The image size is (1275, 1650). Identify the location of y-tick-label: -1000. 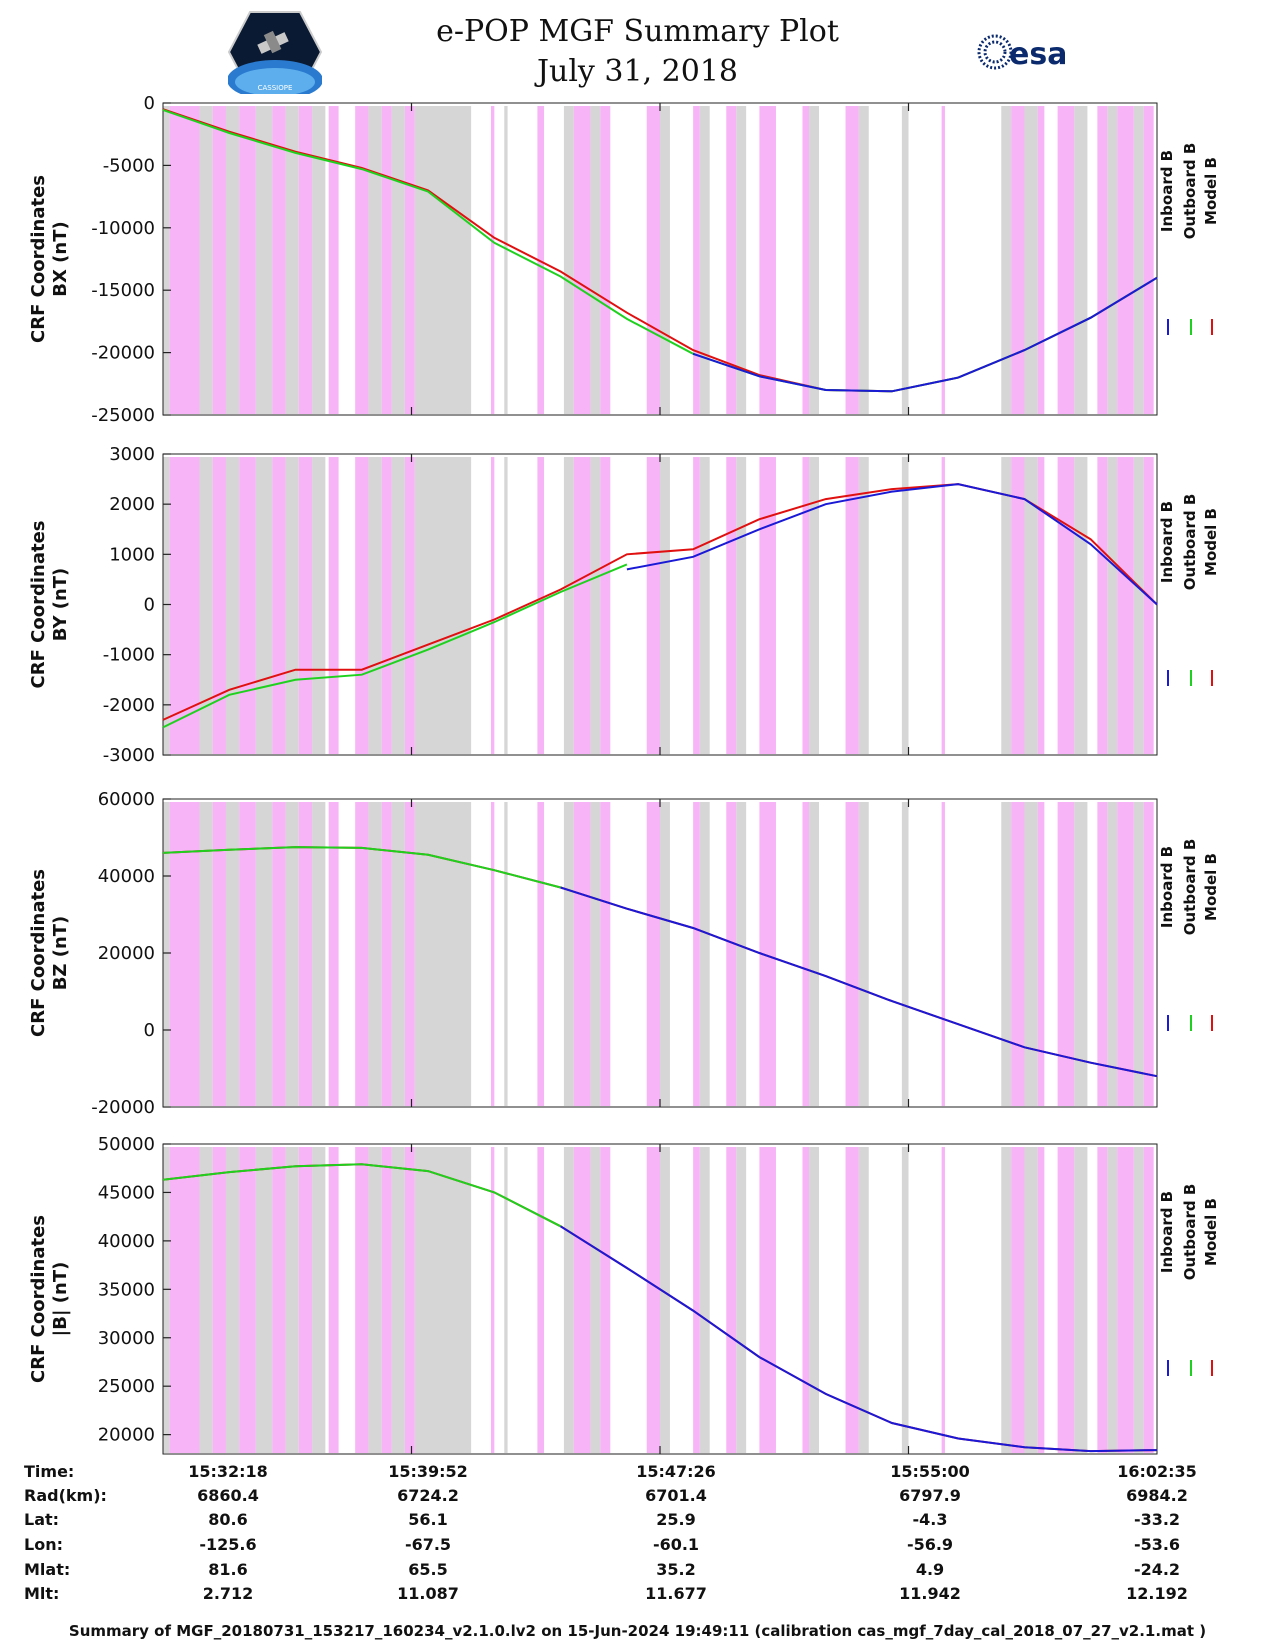
(129, 655).